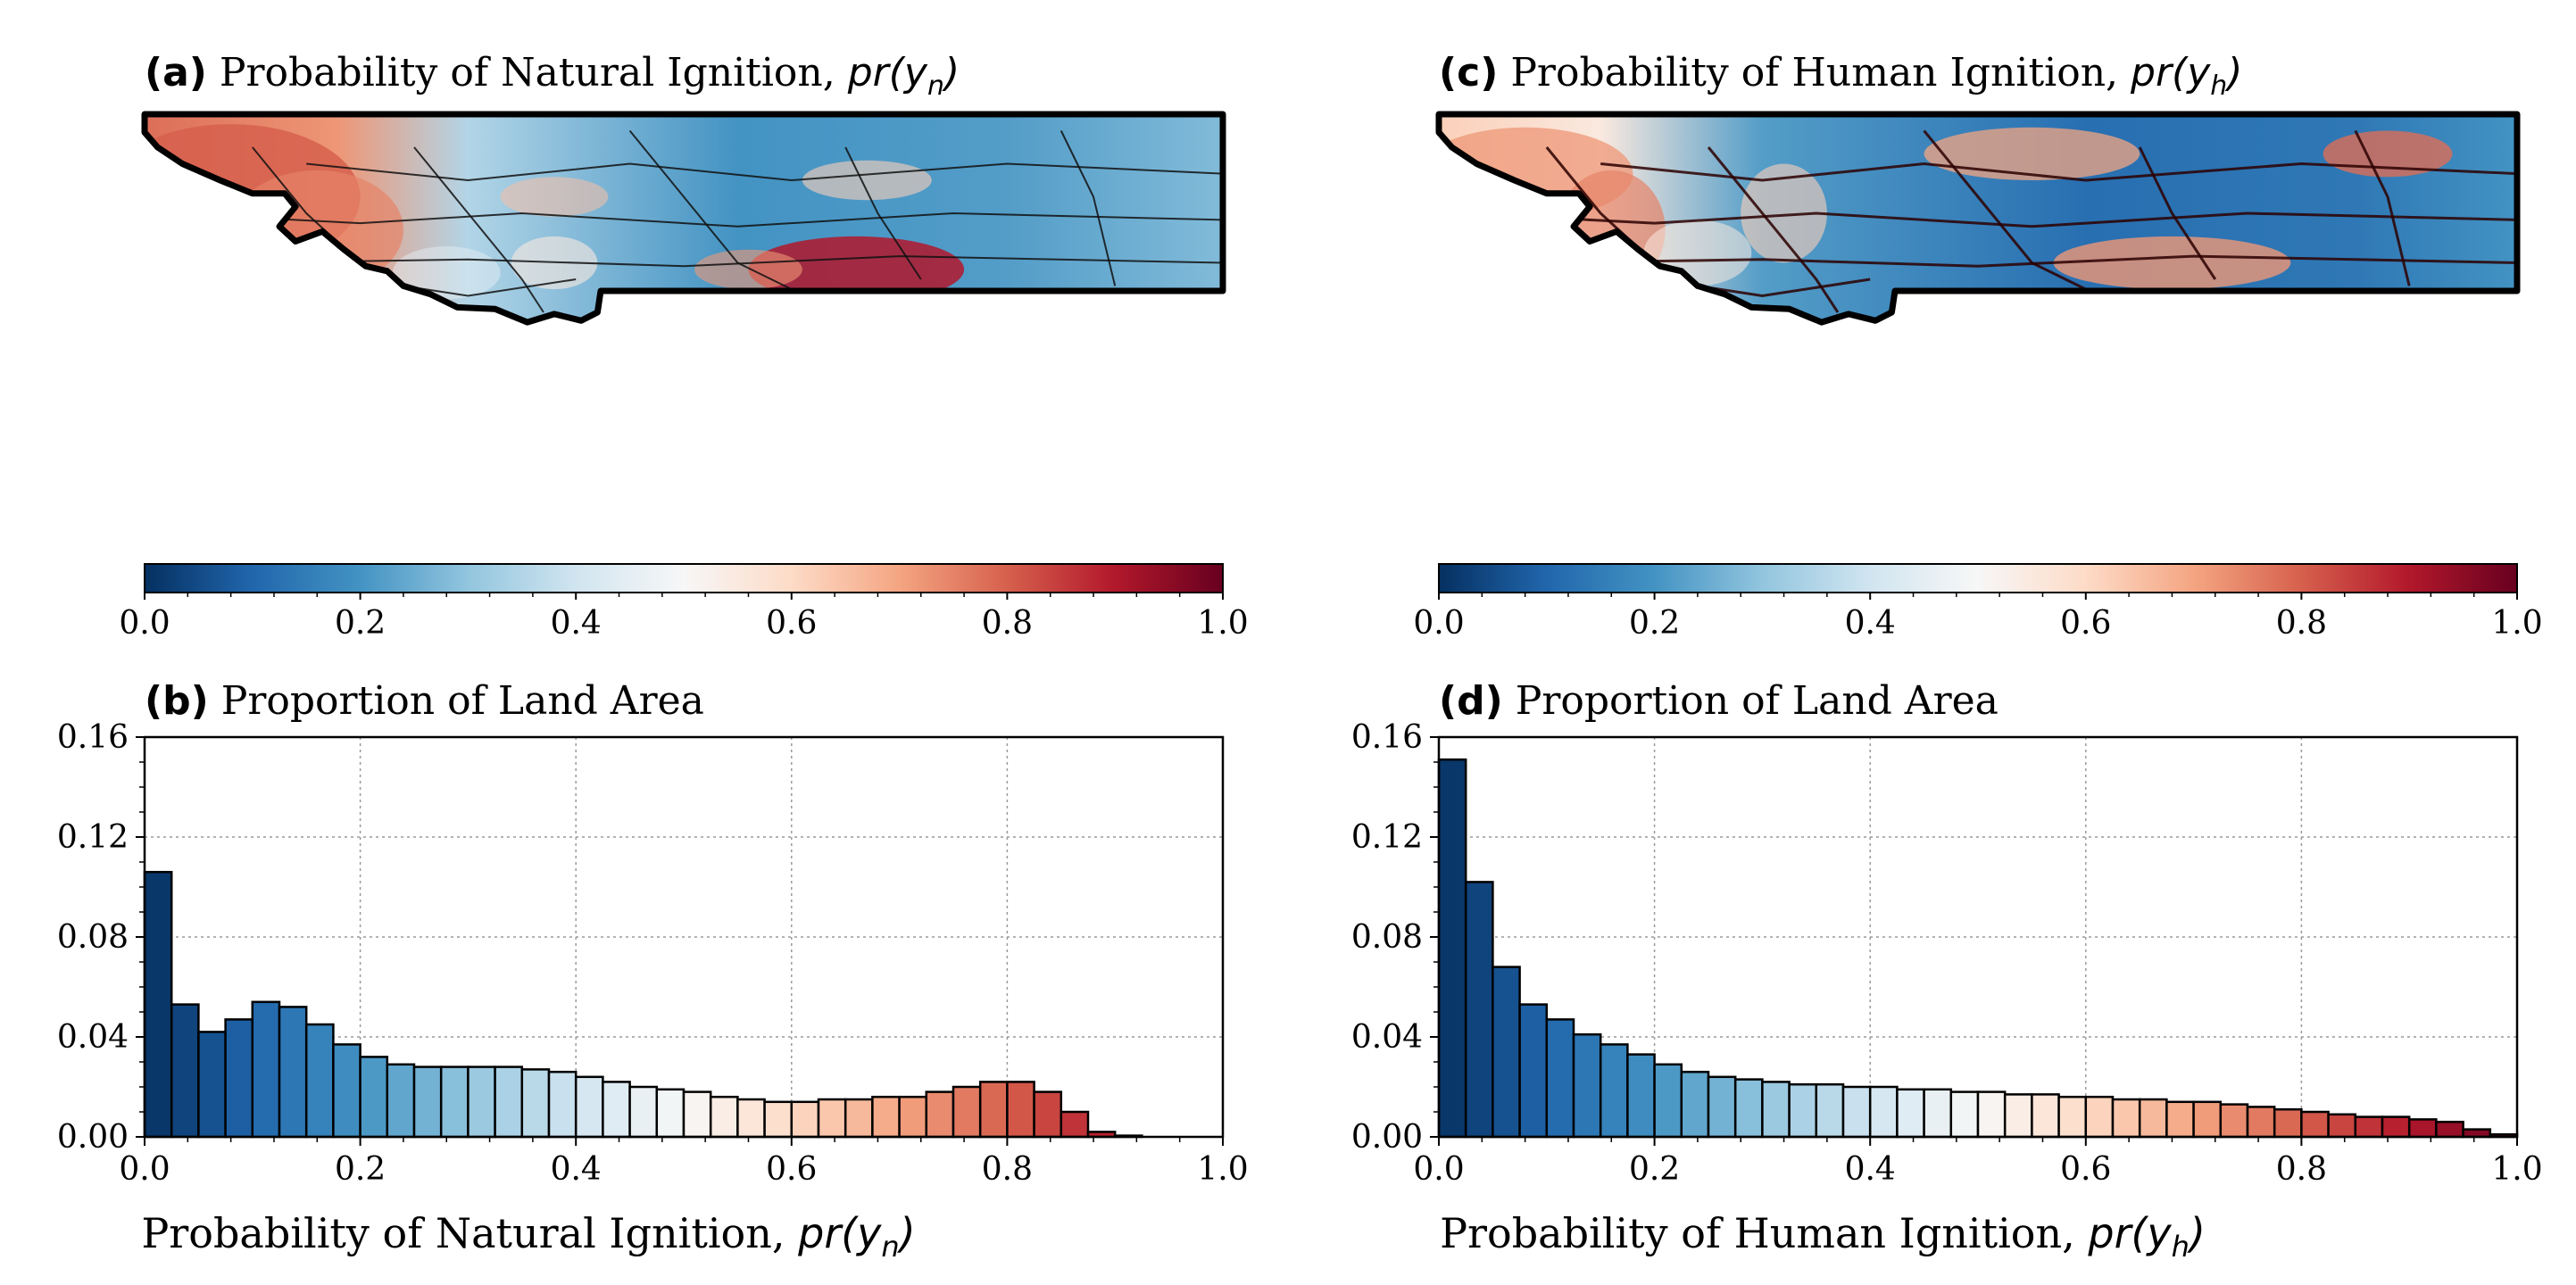 The image size is (2576, 1285). Describe the element at coordinates (177, 701) in the screenshot. I see `panel-b-tag: (b)` at that location.